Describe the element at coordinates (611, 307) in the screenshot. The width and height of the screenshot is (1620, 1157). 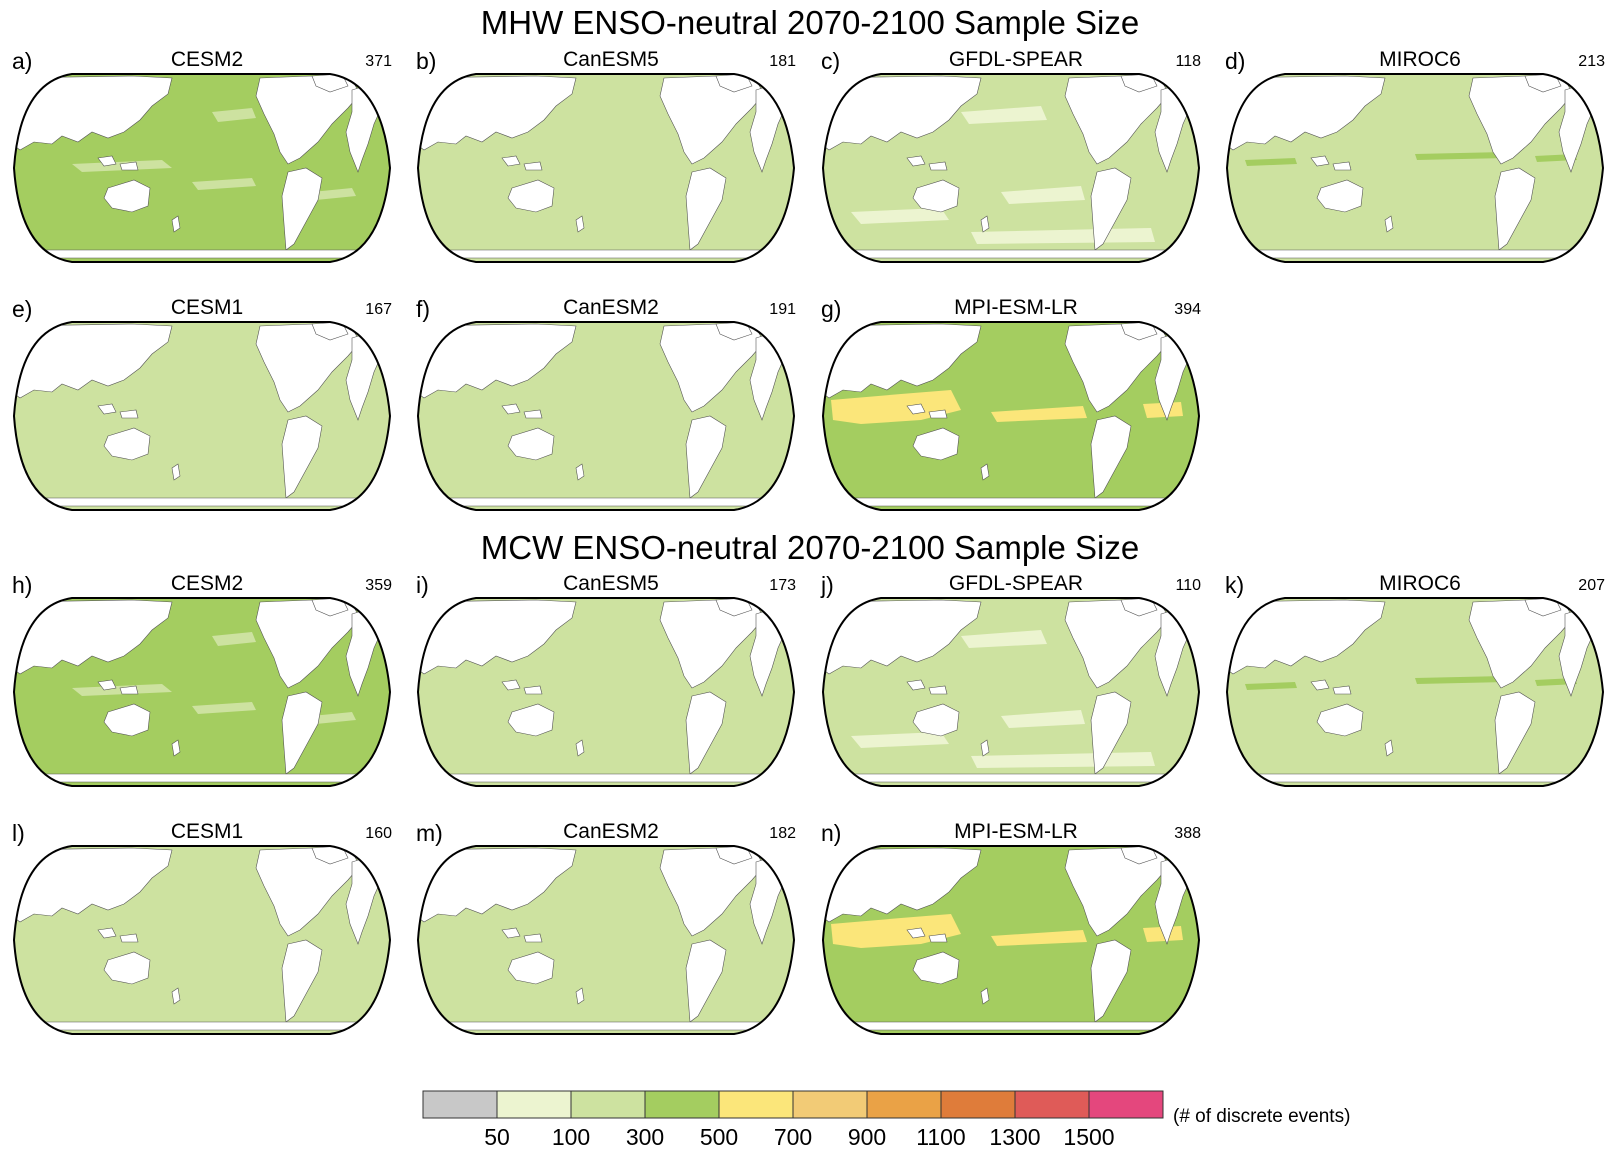
I see `panel-model-name: CanESM2` at that location.